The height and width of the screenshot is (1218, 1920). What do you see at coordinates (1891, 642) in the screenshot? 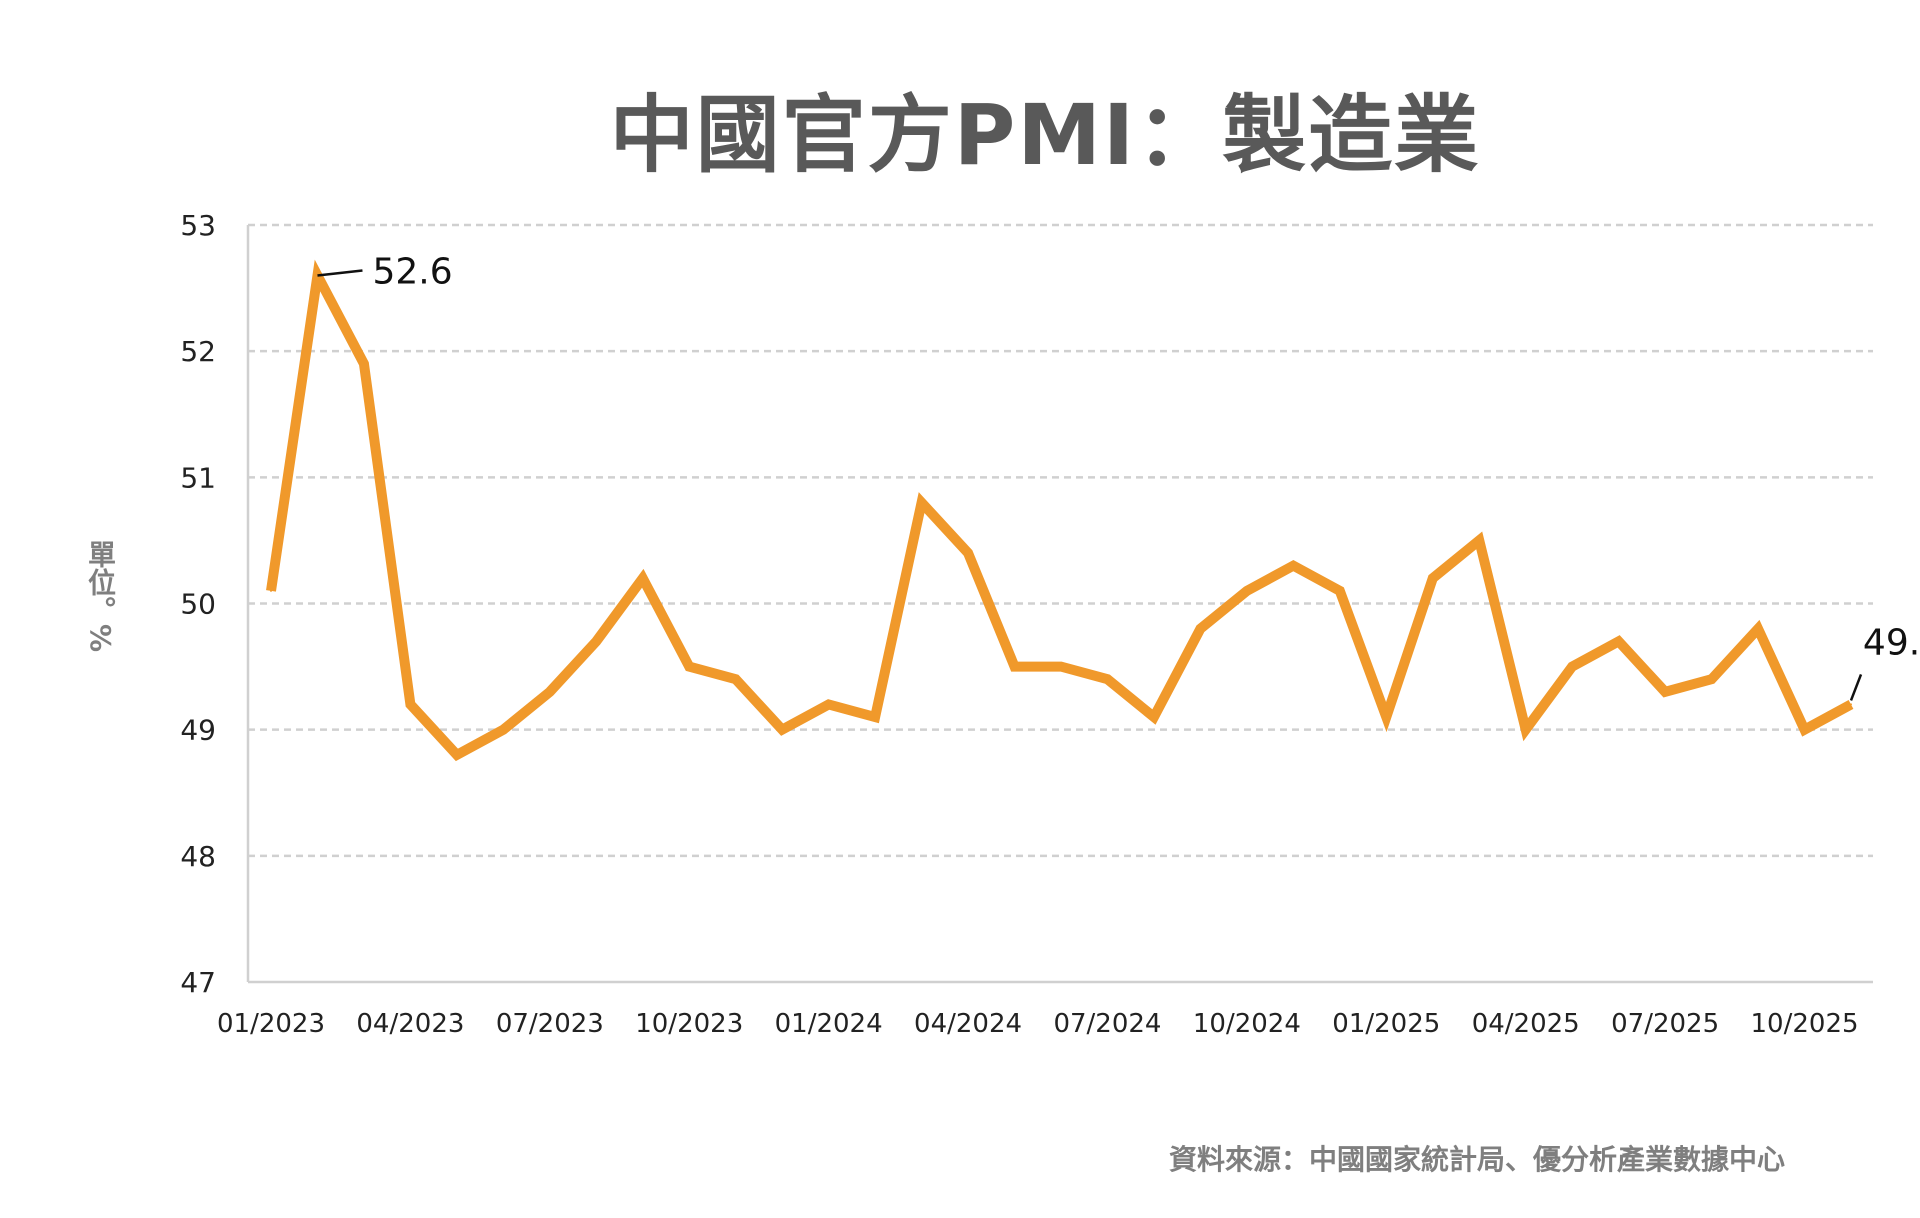
I see `data-label: 49.2` at bounding box center [1891, 642].